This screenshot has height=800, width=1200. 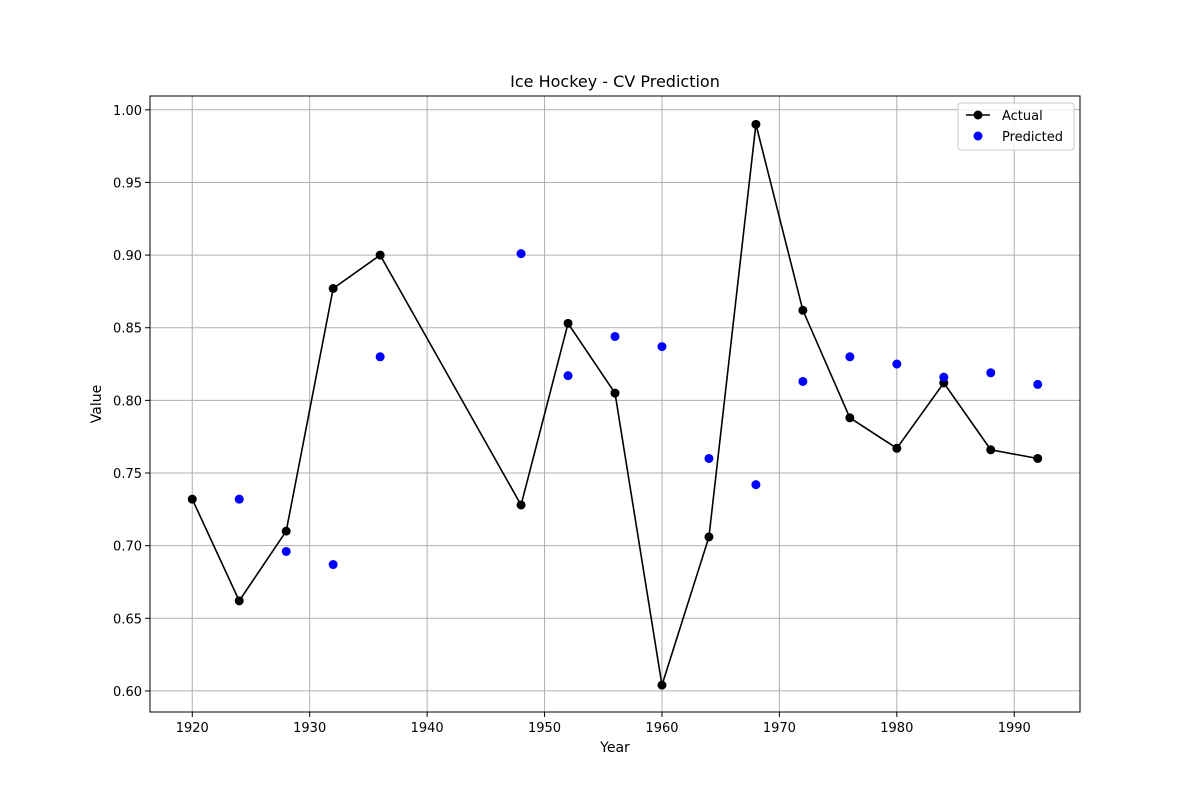 What do you see at coordinates (1014, 728) in the screenshot?
I see `x-tick-label: 1990` at bounding box center [1014, 728].